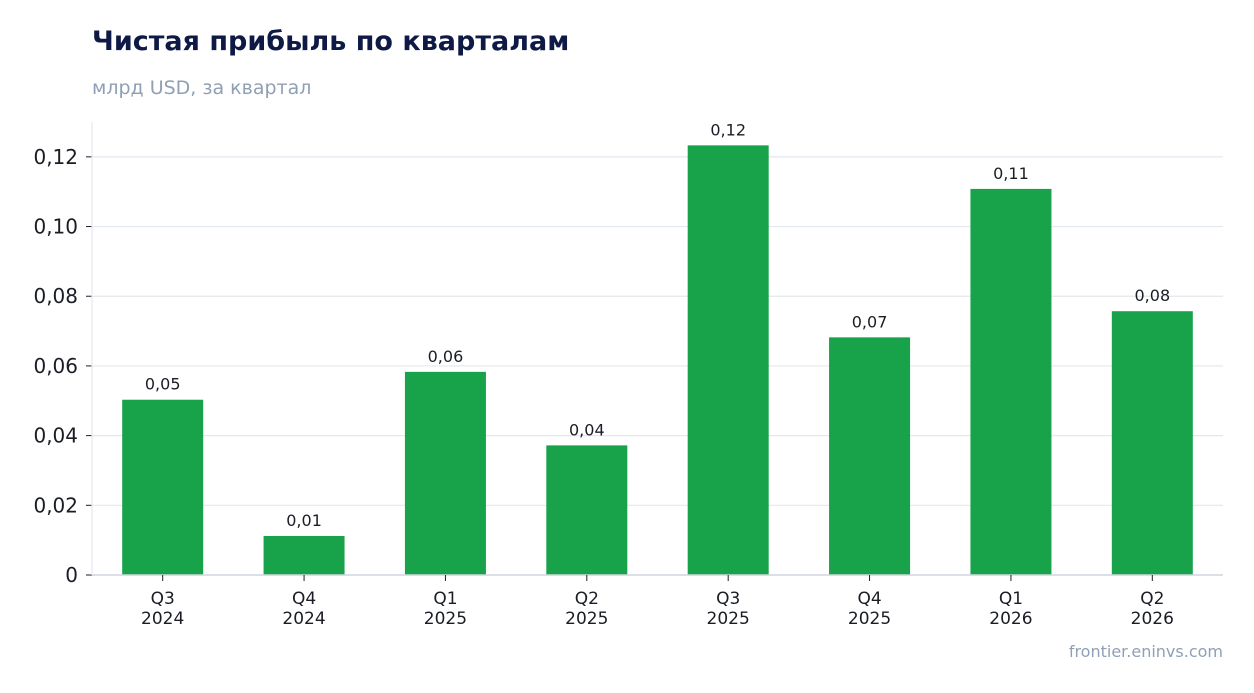 The image size is (1254, 693). What do you see at coordinates (55, 366) in the screenshot?
I see `y-tick-label: 0,06` at bounding box center [55, 366].